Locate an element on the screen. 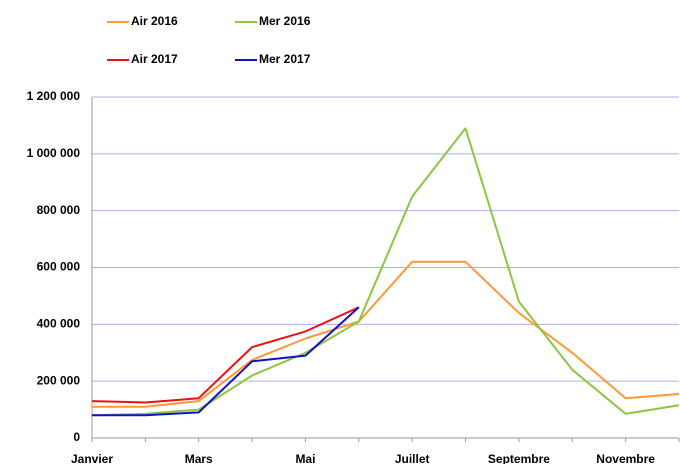  y-tick-label: 0 is located at coordinates (76, 437).